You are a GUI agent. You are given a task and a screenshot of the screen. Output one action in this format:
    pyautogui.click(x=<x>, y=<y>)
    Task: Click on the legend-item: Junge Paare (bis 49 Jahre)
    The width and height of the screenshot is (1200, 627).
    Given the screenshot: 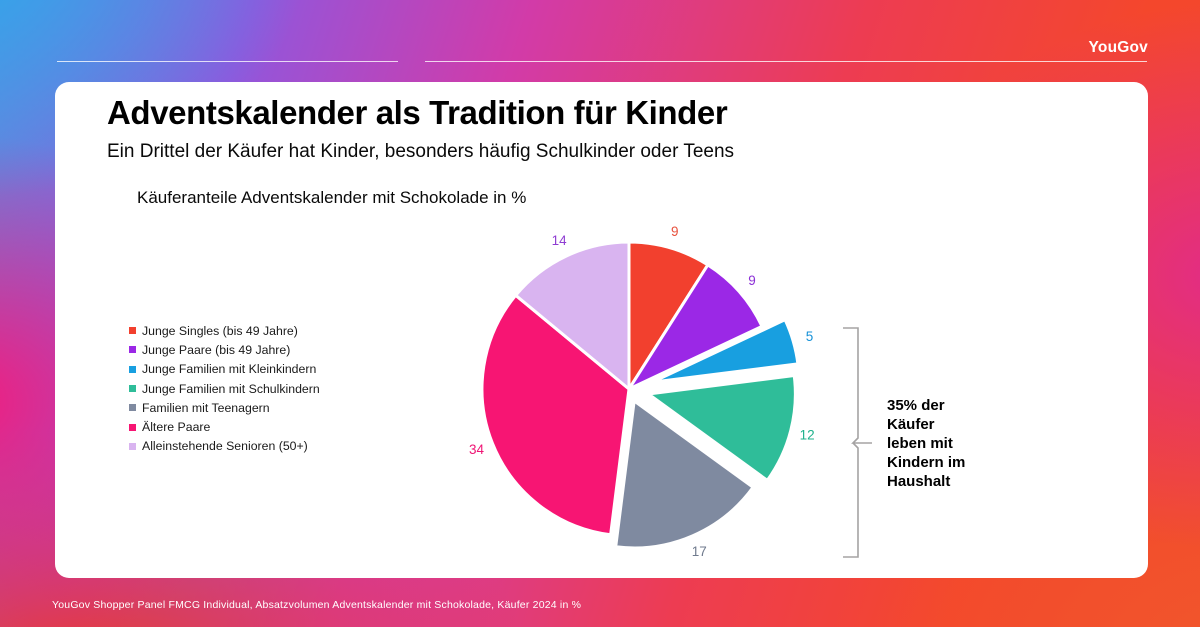 What is the action you would take?
    pyautogui.click(x=224, y=349)
    